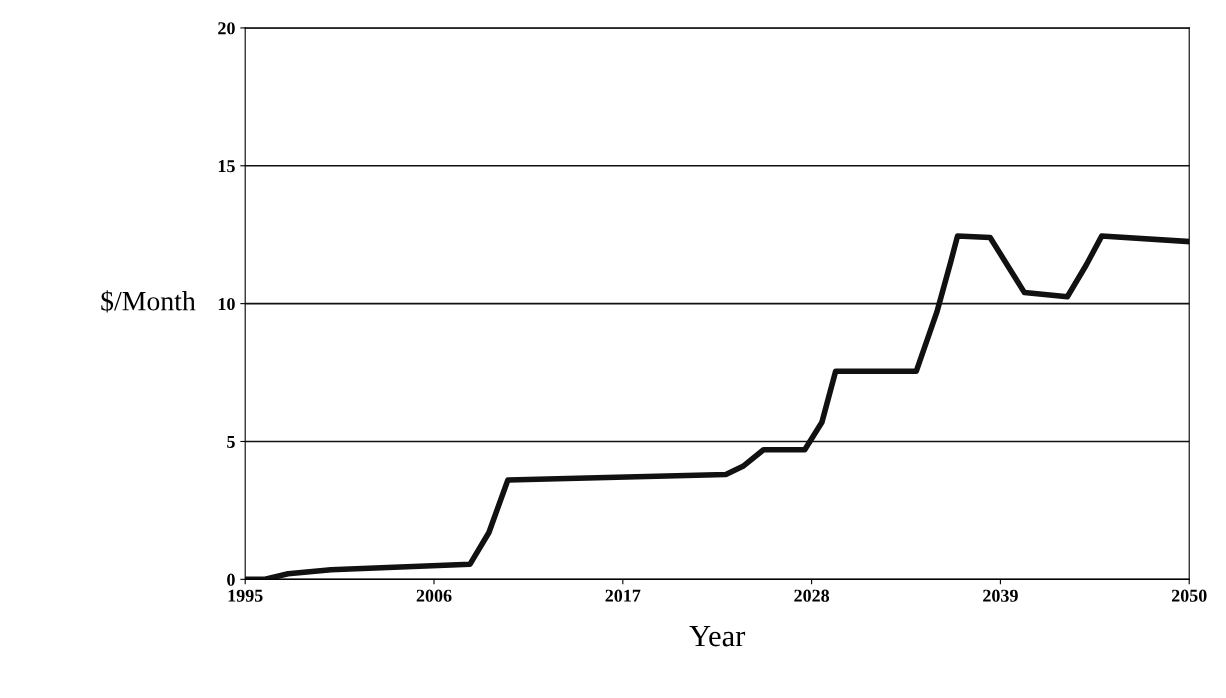  I want to click on x-tick-label: 2028, so click(812, 595).